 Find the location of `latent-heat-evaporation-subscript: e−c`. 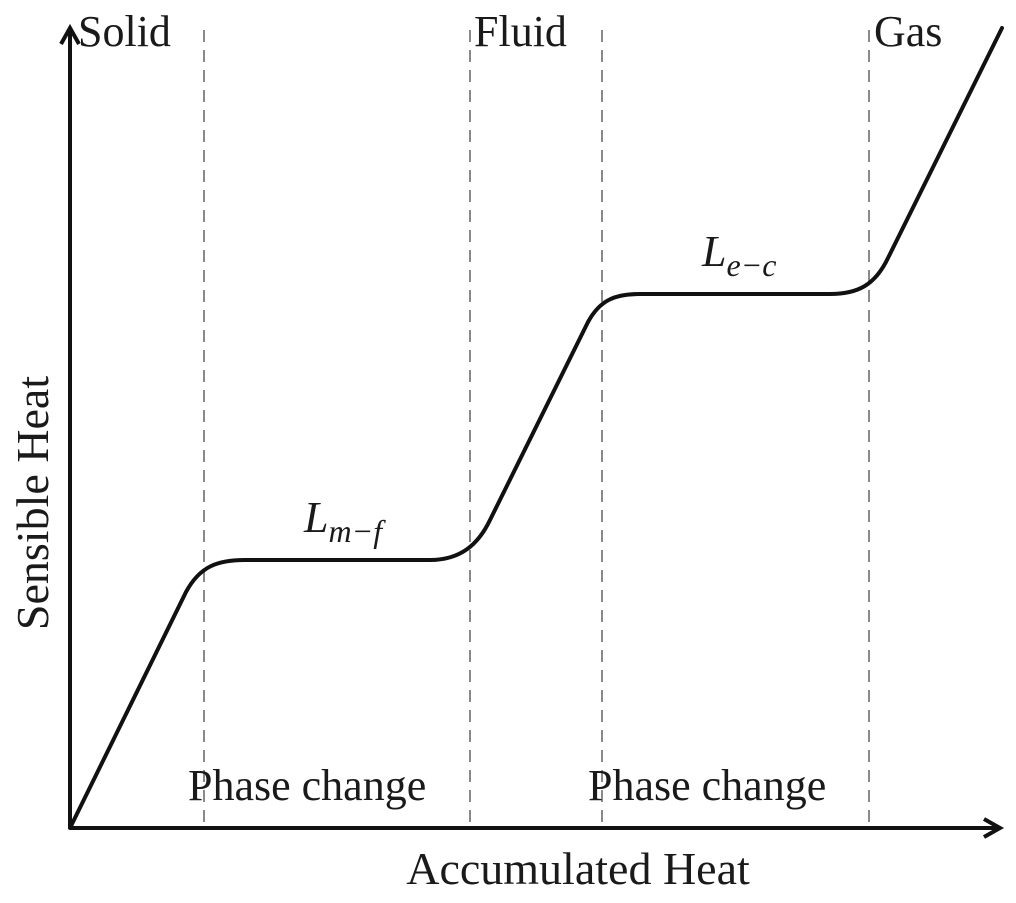

latent-heat-evaporation-subscript: e−c is located at coordinates (751, 265).